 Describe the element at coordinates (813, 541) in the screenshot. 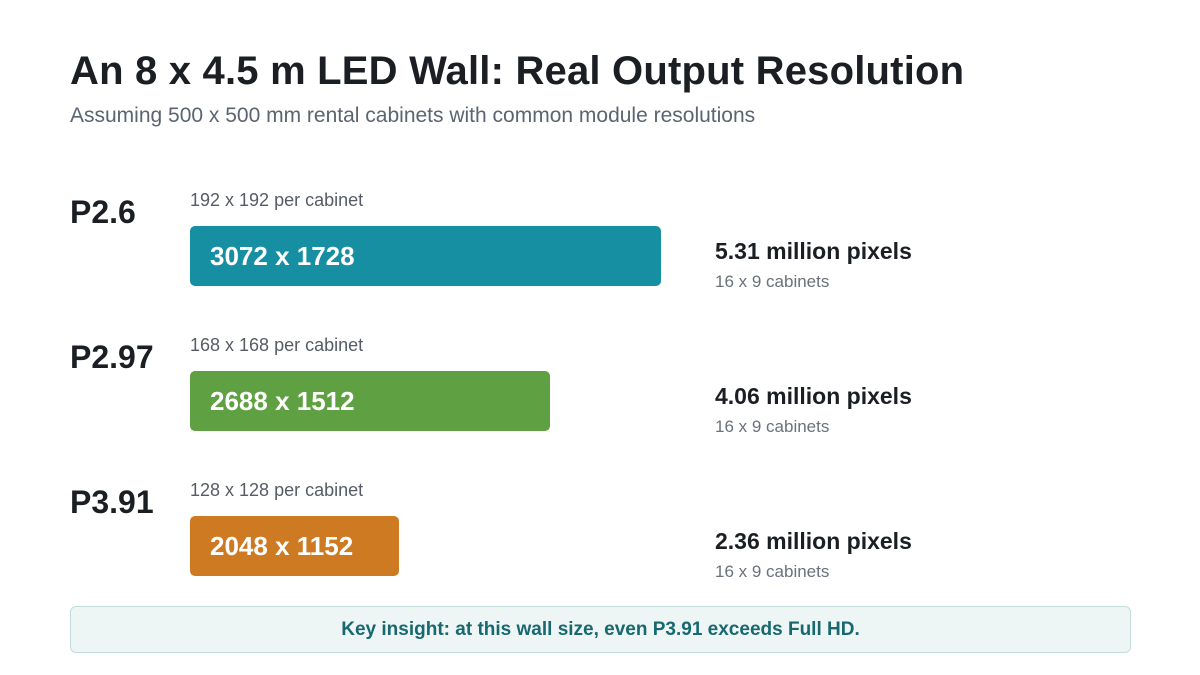

I see `megapixels-label: 2.36 million pixels` at that location.